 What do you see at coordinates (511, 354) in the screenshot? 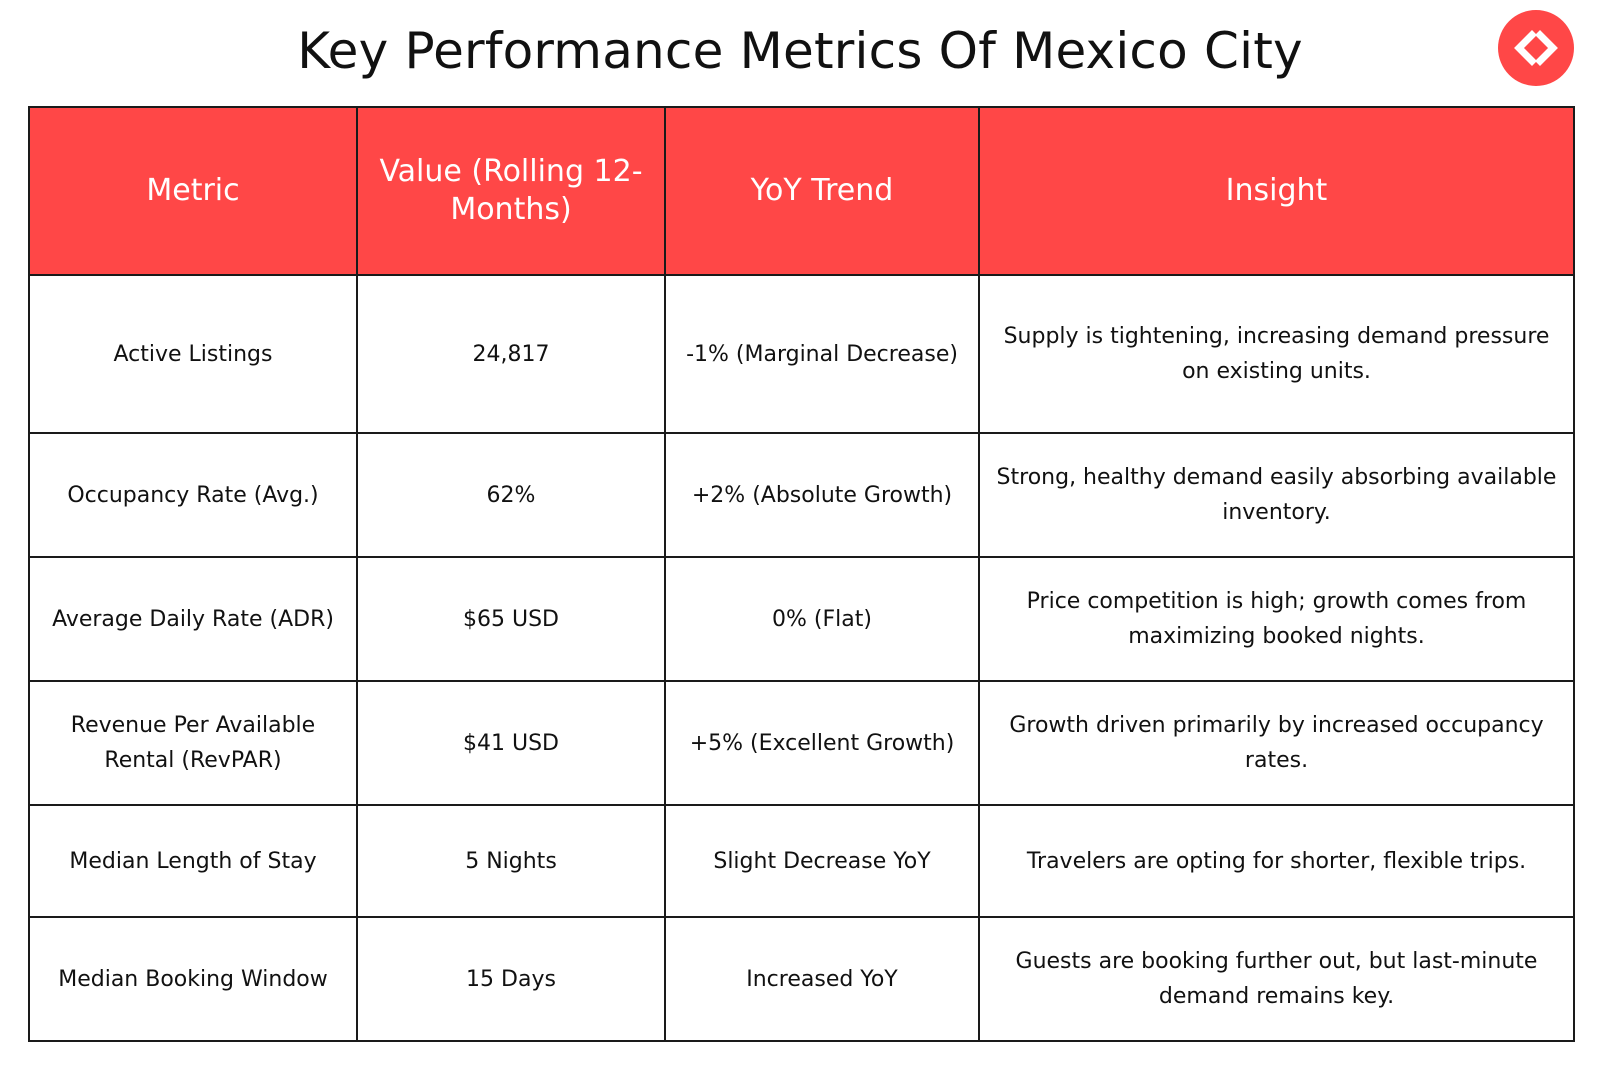
I see `value-cell: 24,817` at bounding box center [511, 354].